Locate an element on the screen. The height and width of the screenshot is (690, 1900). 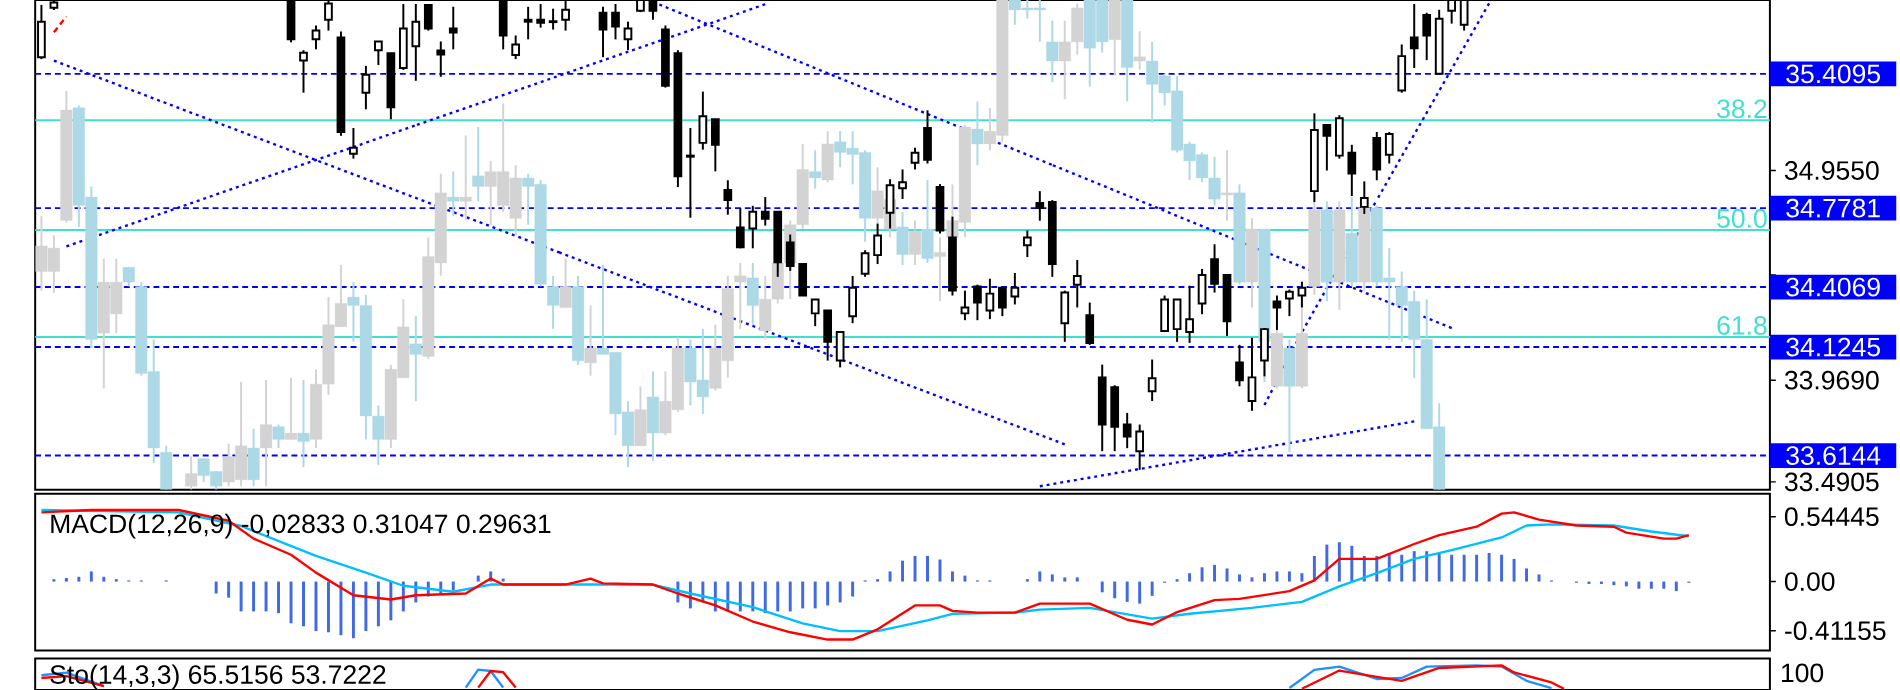
ref-line-label: 34.4069 is located at coordinates (1833, 287).